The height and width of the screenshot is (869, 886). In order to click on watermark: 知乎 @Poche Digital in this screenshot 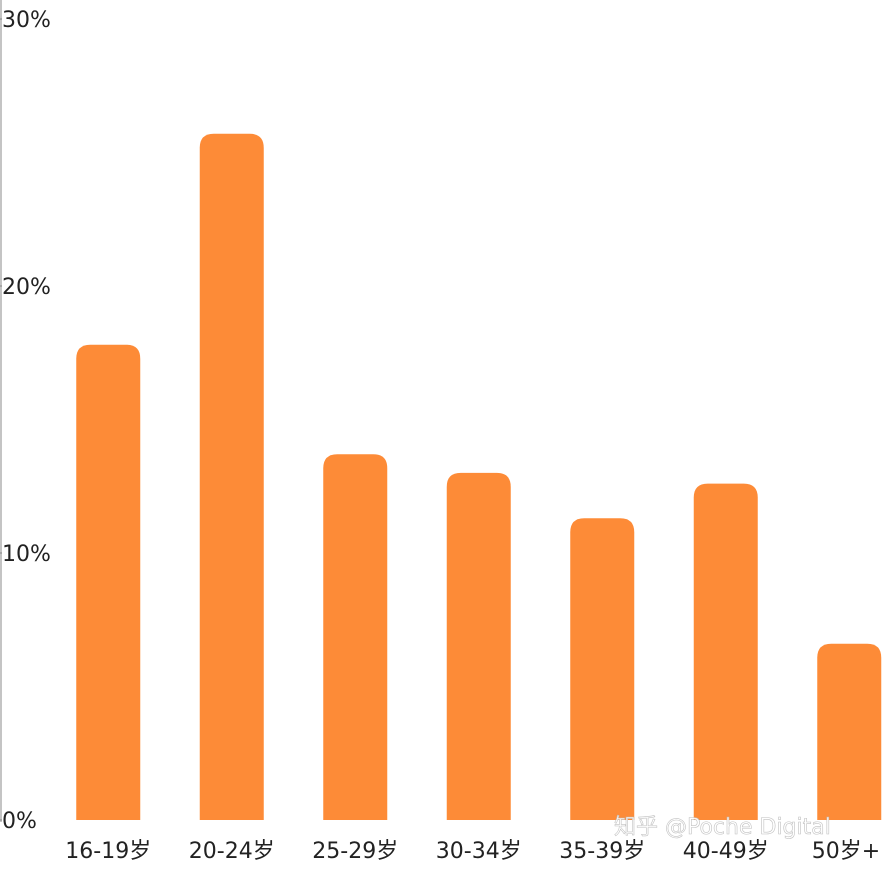, I will do `click(722, 827)`.